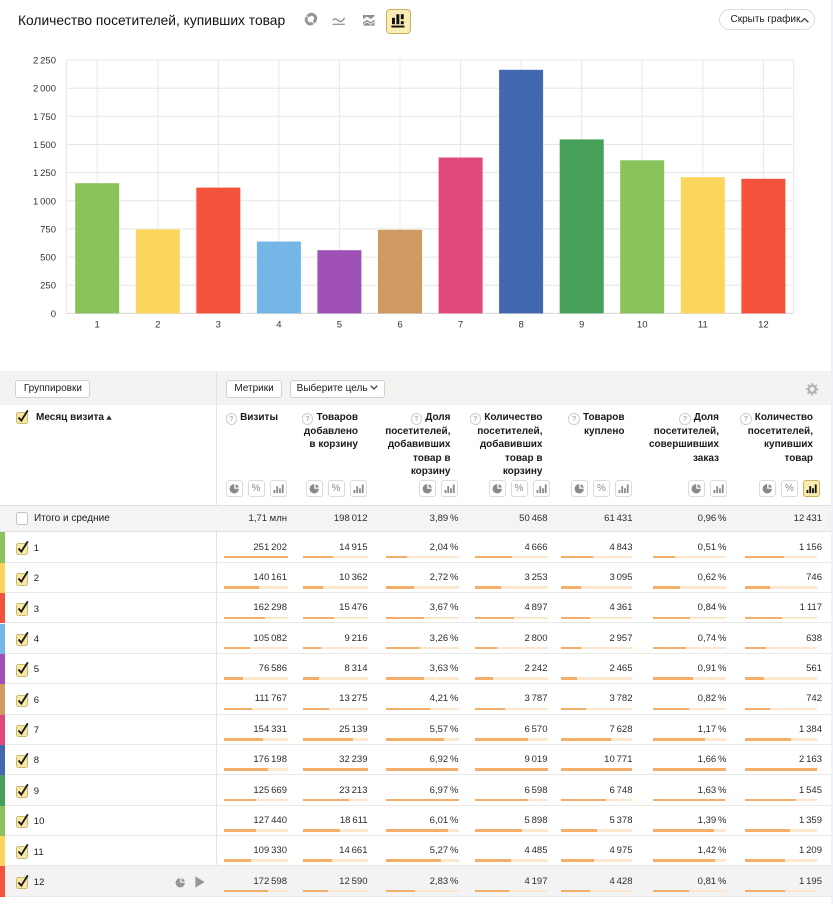 The height and width of the screenshot is (904, 833). Describe the element at coordinates (763, 324) in the screenshot. I see `svg-text: 12` at that location.